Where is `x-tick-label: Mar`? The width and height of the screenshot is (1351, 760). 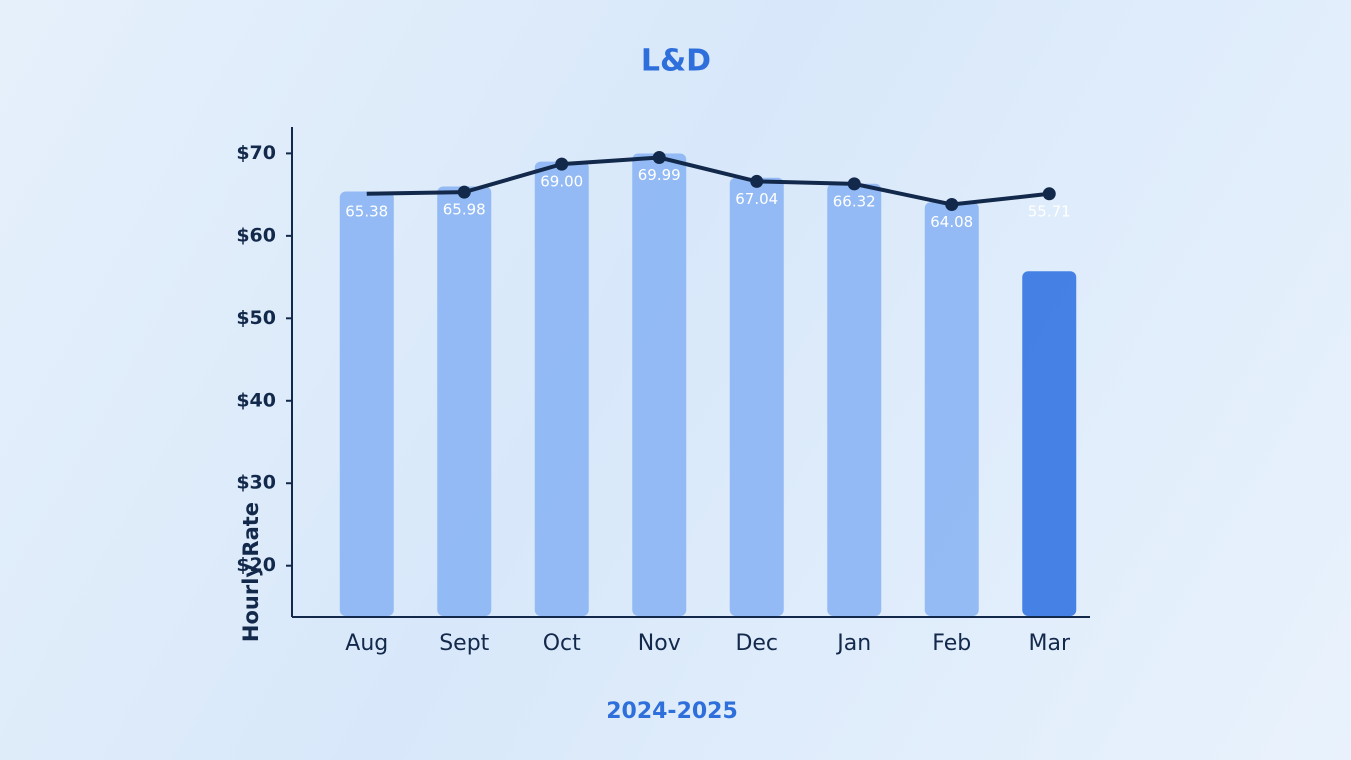 x-tick-label: Mar is located at coordinates (1049, 643).